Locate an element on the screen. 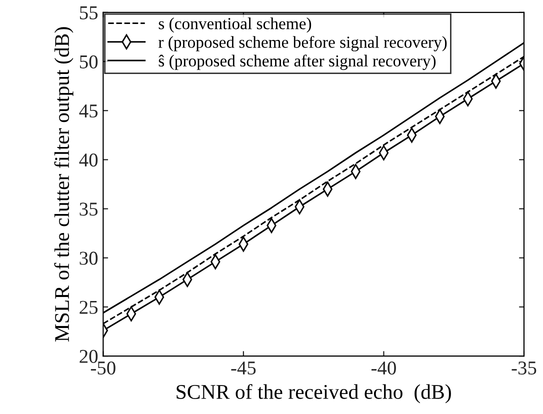 Image resolution: width=543 pixels, height=414 pixels. legend-label: r (proposed scheme before signal recovery) is located at coordinates (302, 44).